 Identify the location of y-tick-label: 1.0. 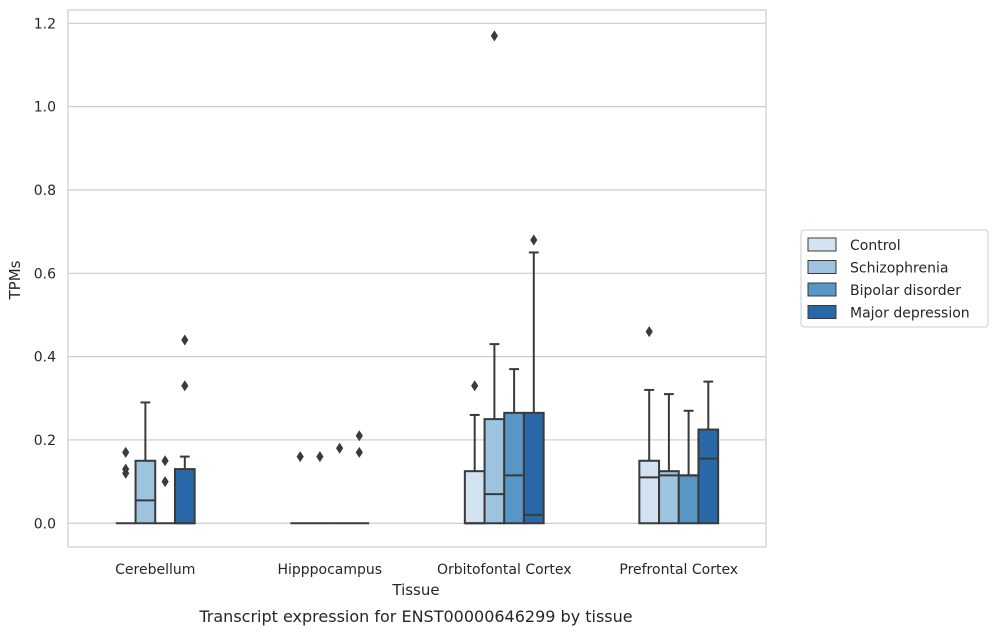
(45, 108).